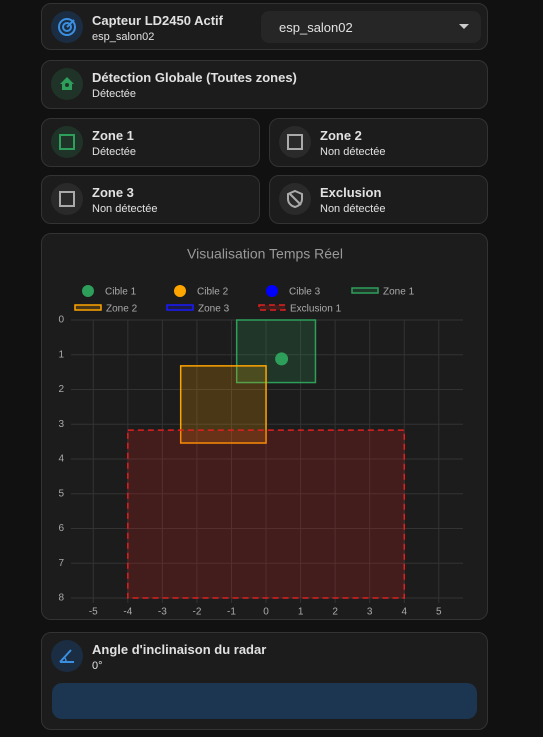  Describe the element at coordinates (61, 459) in the screenshot. I see `y-tick-label: 4` at that location.